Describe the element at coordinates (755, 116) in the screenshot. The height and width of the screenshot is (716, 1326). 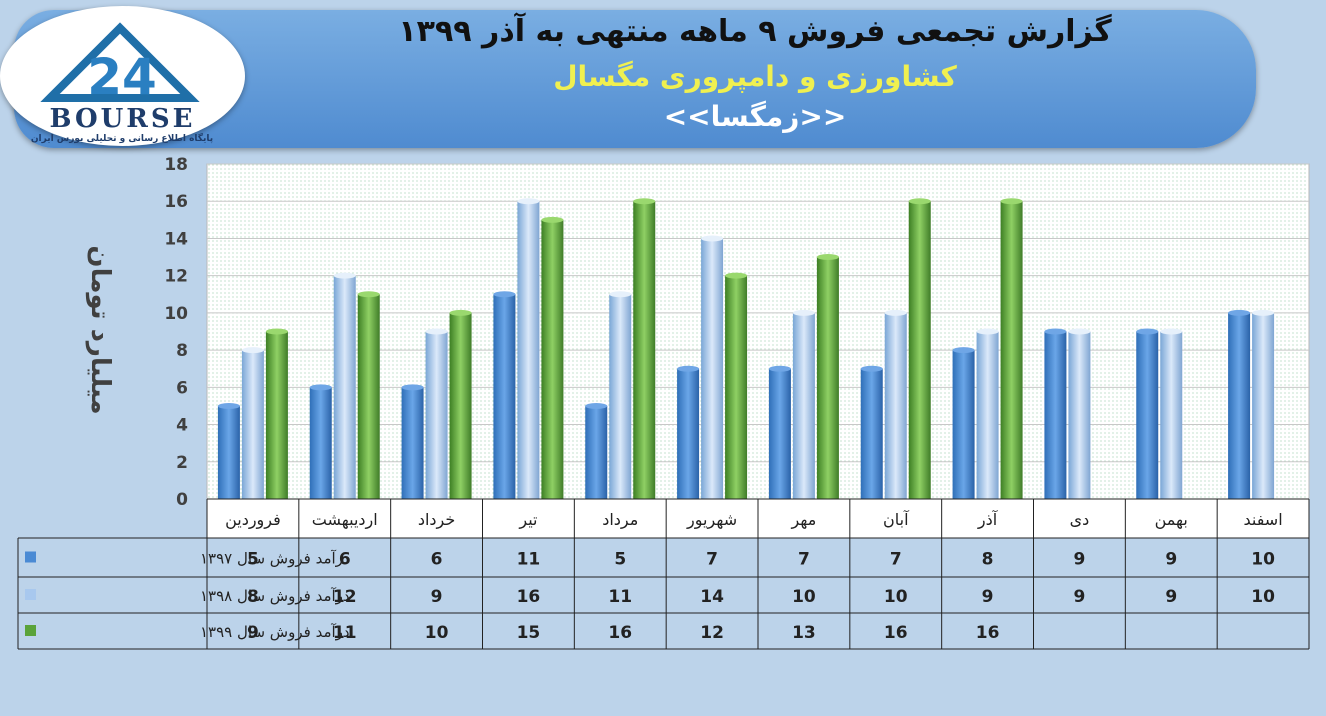
I see `ticker-symbol: <<زمگسا>>` at that location.